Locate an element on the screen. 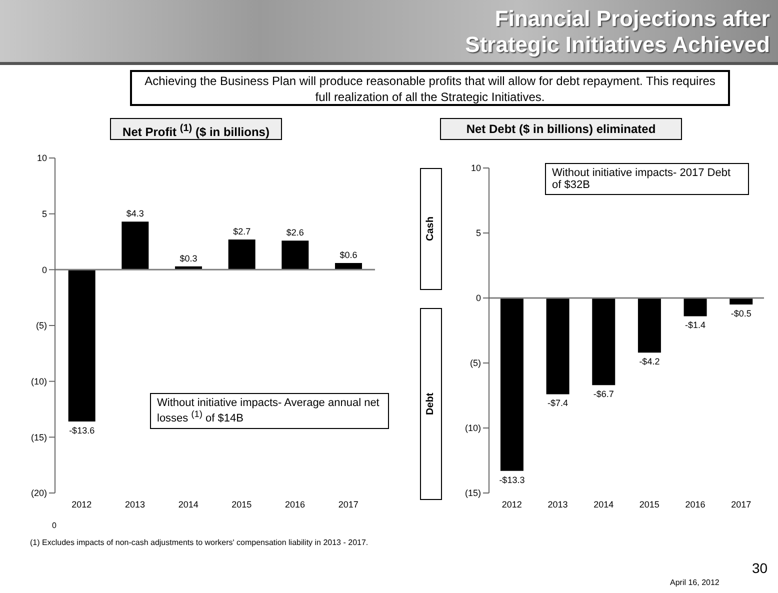 This screenshot has width=778, height=593. text: Financial Projections after Strategic Initiatives Achieved is located at coordinates (617, 32).